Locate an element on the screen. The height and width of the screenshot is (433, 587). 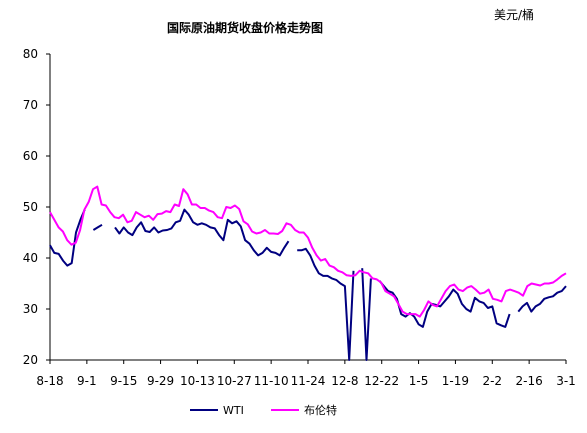
legend-label-wti: WTI is located at coordinates (233, 410).